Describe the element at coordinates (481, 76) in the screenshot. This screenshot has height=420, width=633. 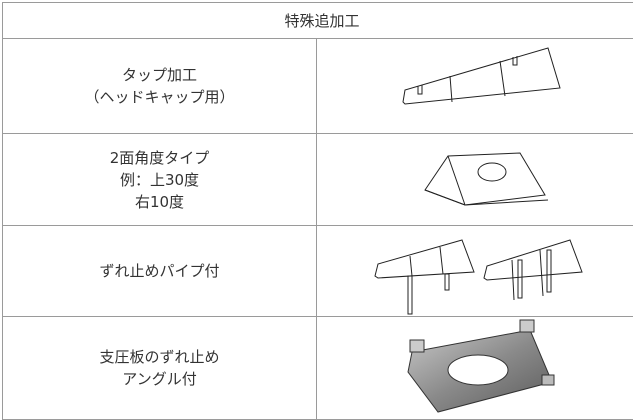
I see `tap-drawing` at that location.